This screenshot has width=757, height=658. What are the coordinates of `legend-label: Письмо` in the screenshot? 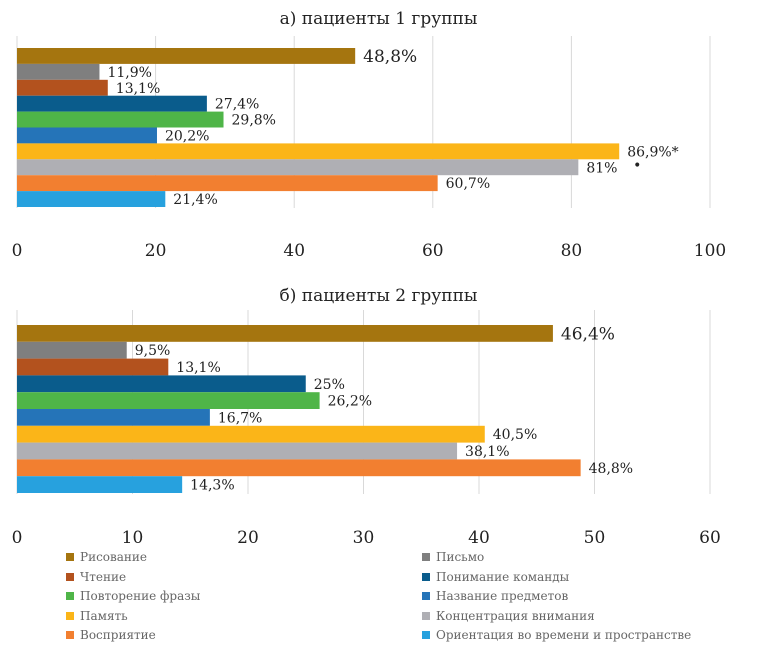 It's located at (460, 557).